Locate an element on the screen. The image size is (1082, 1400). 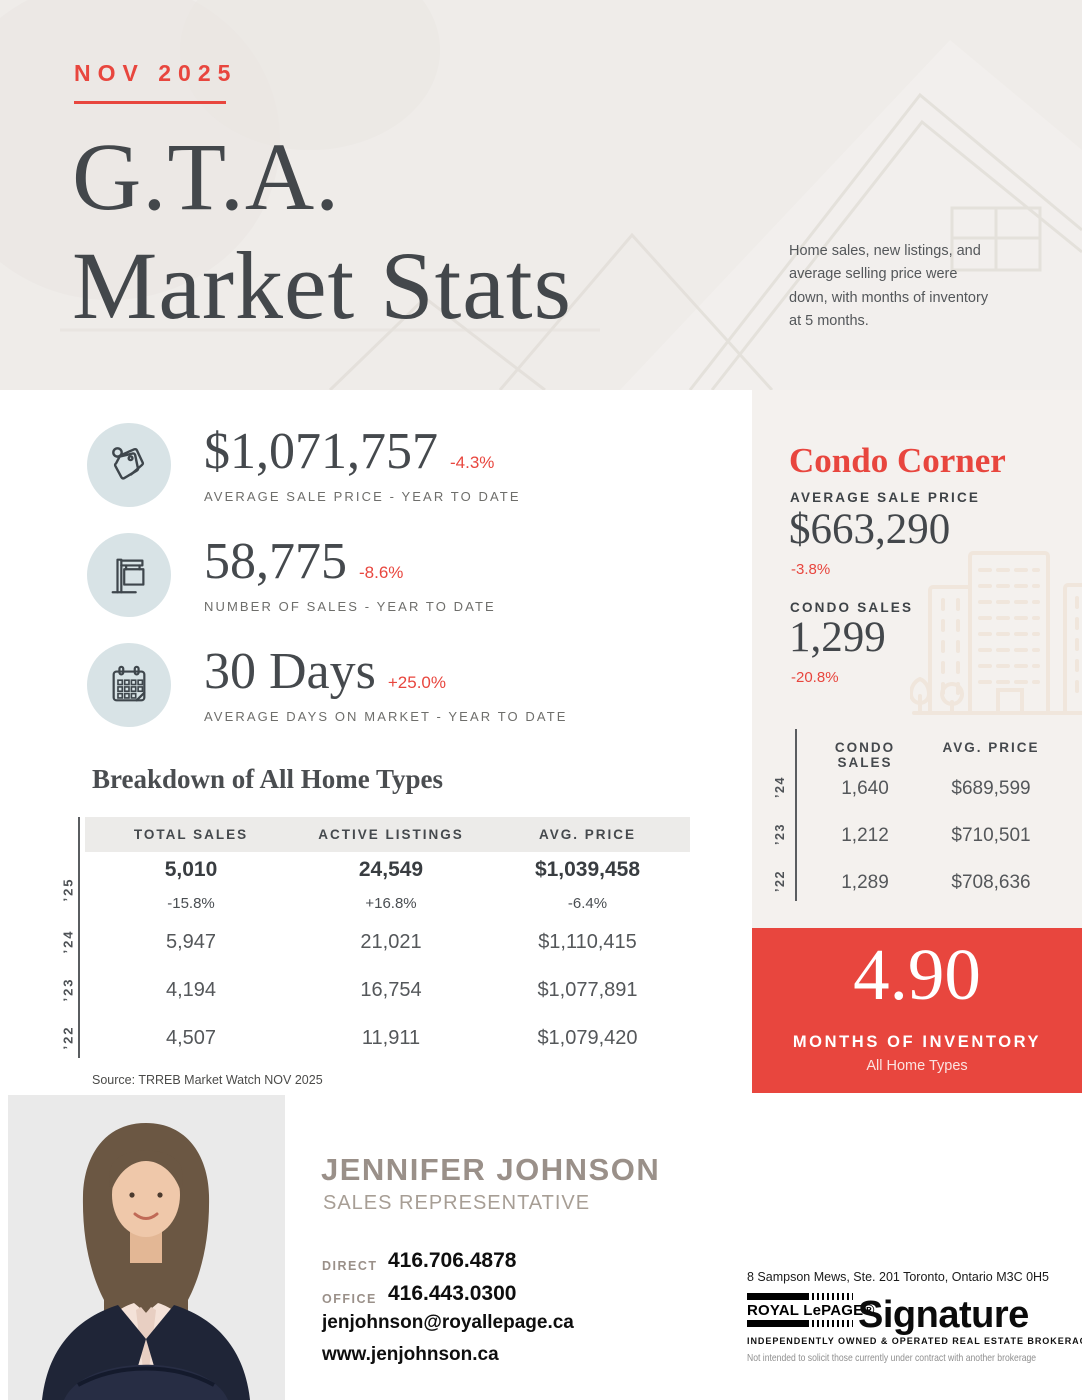
year-label-22: ’22 is located at coordinates (68, 1037).